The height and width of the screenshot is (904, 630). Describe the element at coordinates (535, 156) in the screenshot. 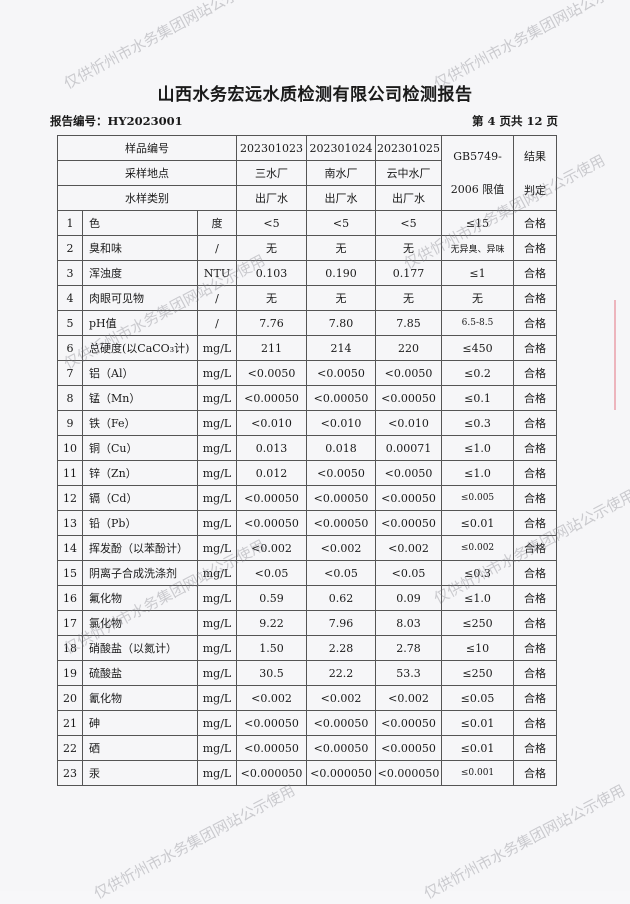

I see `result-header-line1: 结果` at that location.